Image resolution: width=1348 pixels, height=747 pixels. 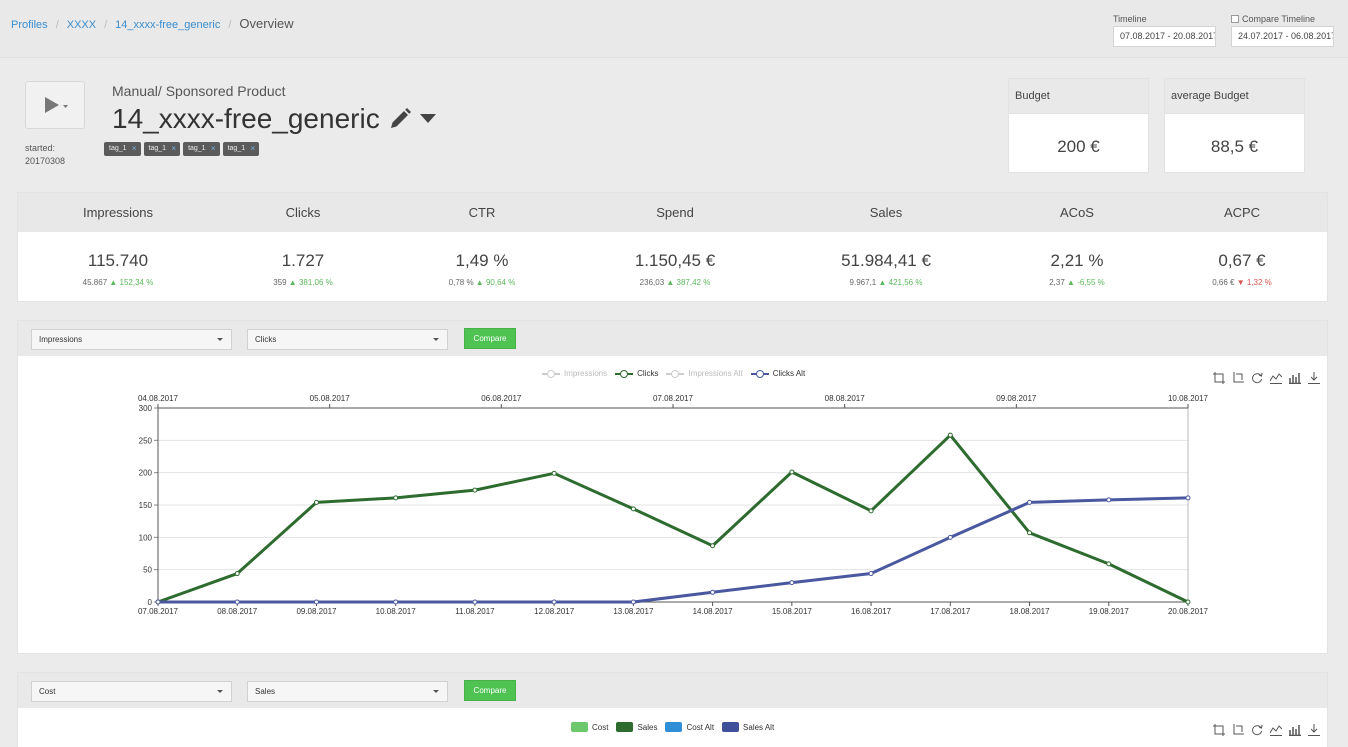 What do you see at coordinates (1282, 36) in the screenshot?
I see `compare-timeline-input: 24.07.2017 - 06.08.2017` at bounding box center [1282, 36].